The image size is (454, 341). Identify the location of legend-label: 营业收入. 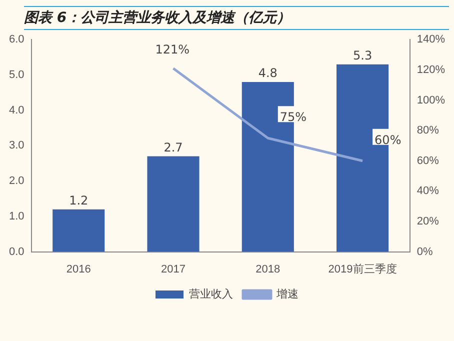
(211, 294).